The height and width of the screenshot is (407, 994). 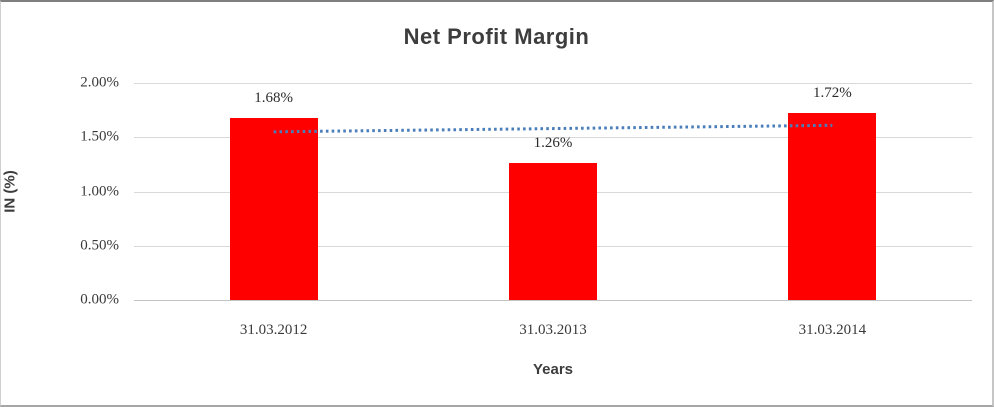 I want to click on y-tick-label: 0.50%, so click(x=99, y=245).